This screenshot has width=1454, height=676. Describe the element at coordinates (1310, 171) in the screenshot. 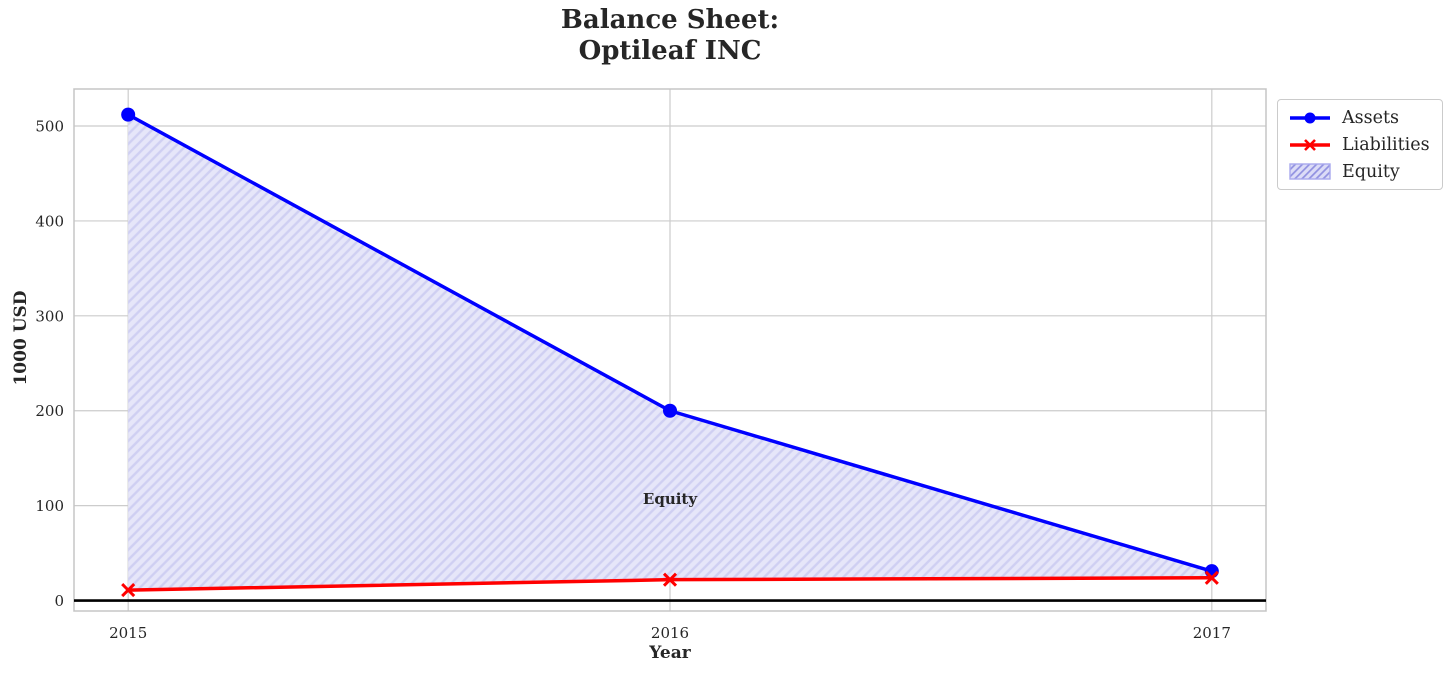

I see `legend-sample-equity` at that location.